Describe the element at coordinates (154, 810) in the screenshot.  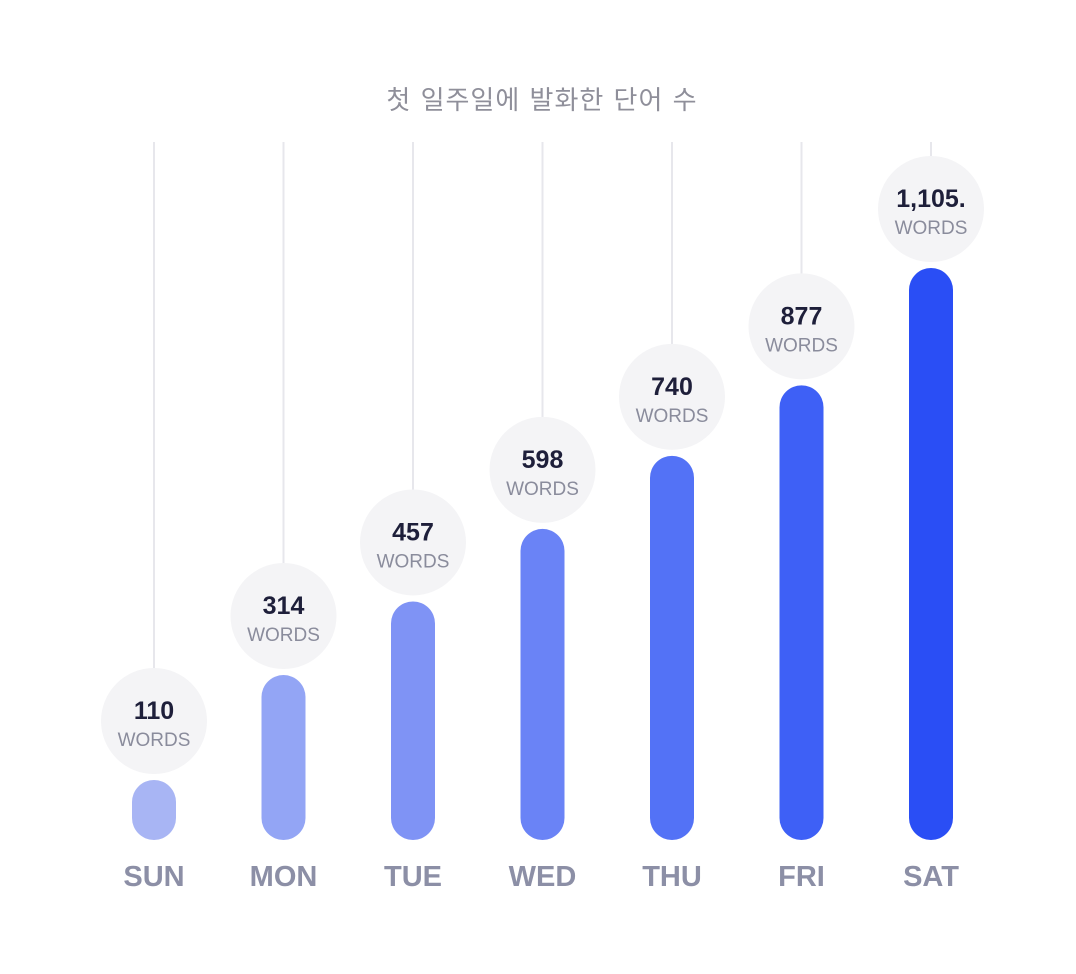
I see `bar-sun` at that location.